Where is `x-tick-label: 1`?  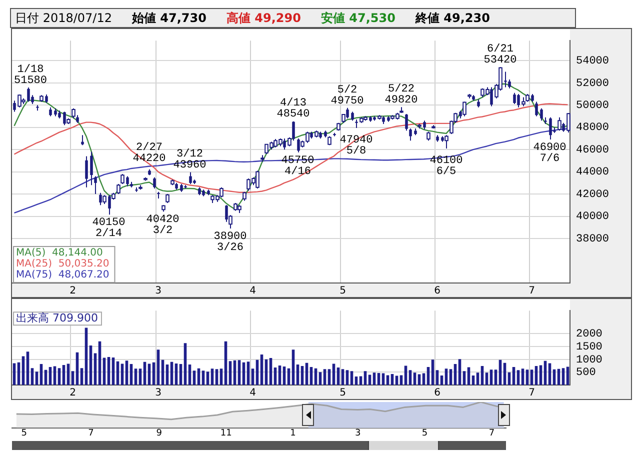 x-tick-label: 1 is located at coordinates (293, 433).